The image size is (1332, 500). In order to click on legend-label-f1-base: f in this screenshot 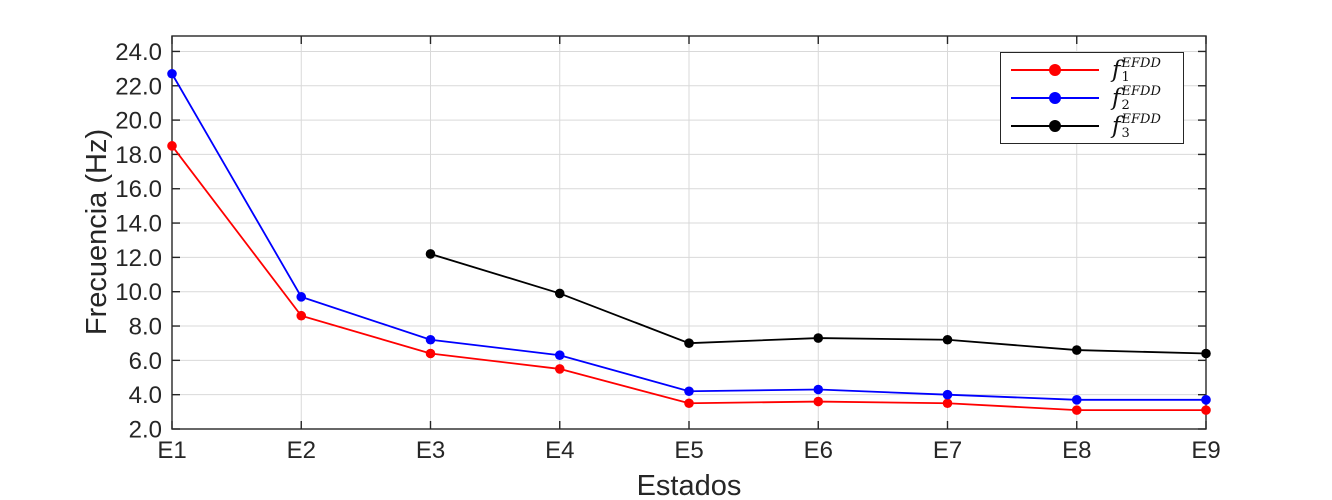, I will do `click(1116, 69)`.